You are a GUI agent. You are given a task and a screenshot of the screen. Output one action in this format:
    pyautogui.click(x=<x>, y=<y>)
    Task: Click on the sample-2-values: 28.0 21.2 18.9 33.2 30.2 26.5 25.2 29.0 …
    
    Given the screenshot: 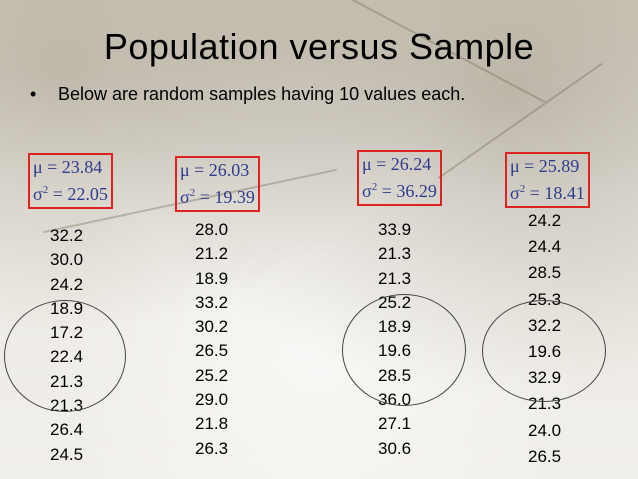 What is the action you would take?
    pyautogui.click(x=211, y=339)
    